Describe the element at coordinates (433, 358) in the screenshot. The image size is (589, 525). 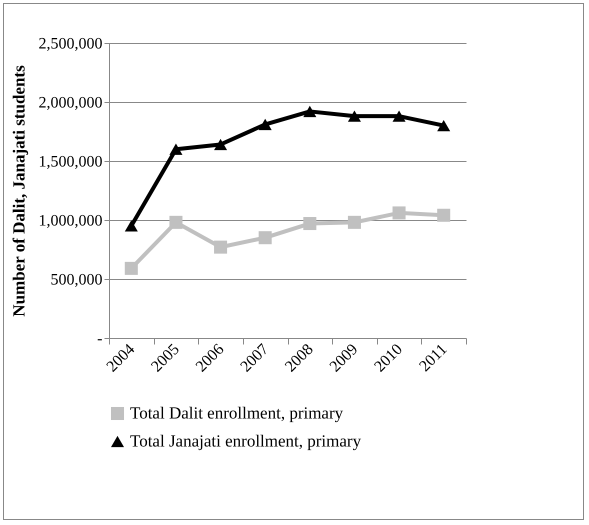
I see `x-tick-label: 2011` at that location.